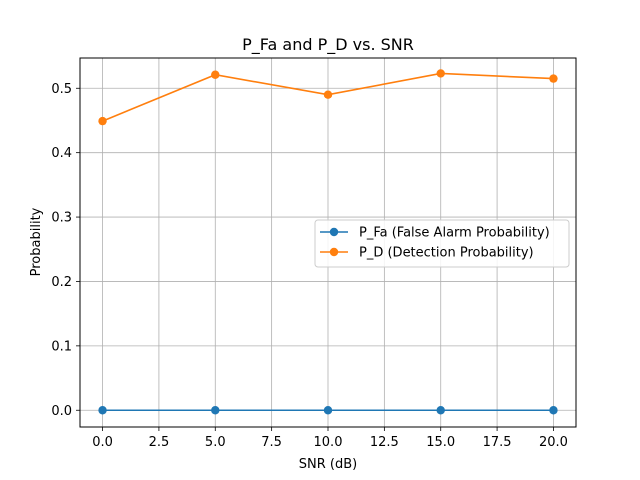  Describe the element at coordinates (328, 464) in the screenshot. I see `x-axis-label: SNR (dB)` at that location.